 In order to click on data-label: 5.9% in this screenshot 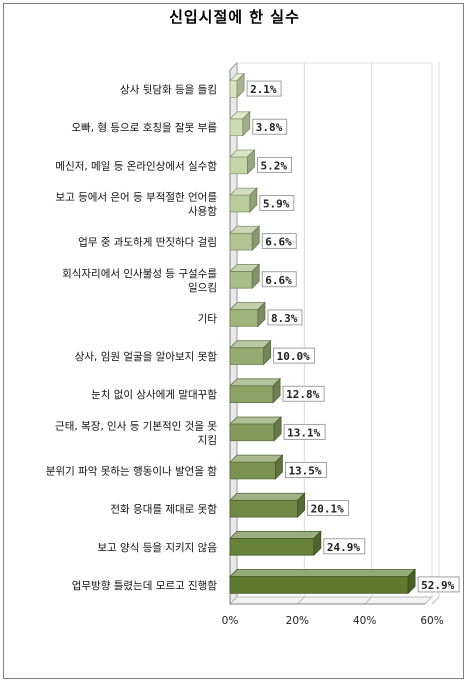, I will do `click(276, 204)`.